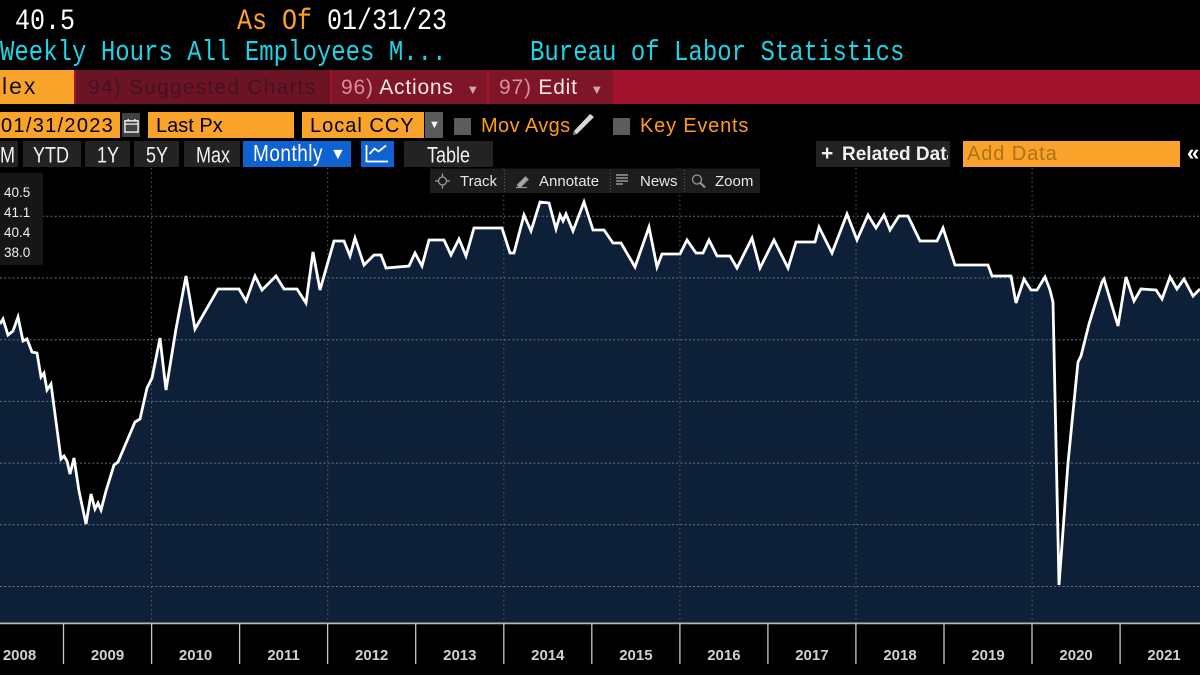 Image resolution: width=1200 pixels, height=675 pixels. What do you see at coordinates (659, 181) in the screenshot?
I see `svg-text: News` at bounding box center [659, 181].